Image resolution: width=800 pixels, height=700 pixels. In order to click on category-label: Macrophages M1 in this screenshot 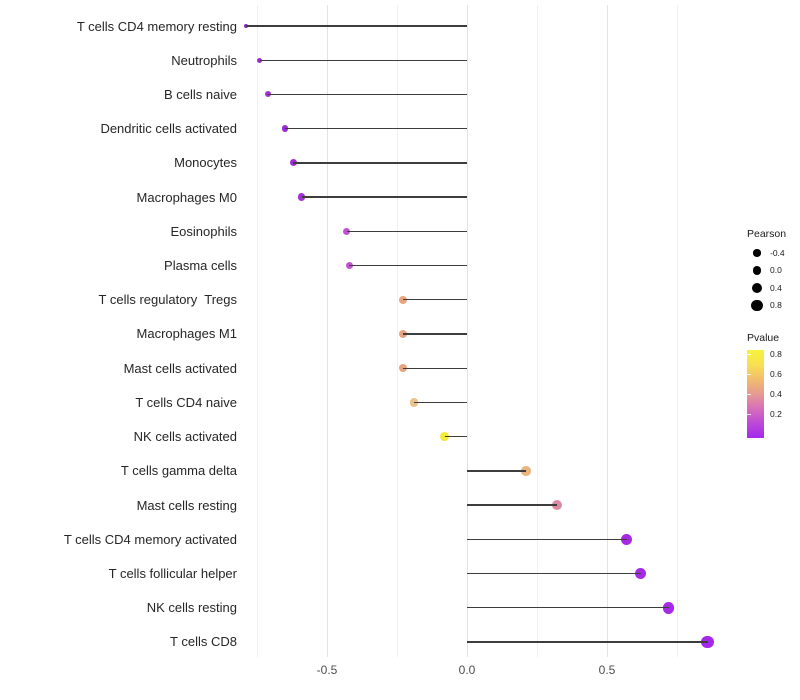, I will do `click(186, 334)`.